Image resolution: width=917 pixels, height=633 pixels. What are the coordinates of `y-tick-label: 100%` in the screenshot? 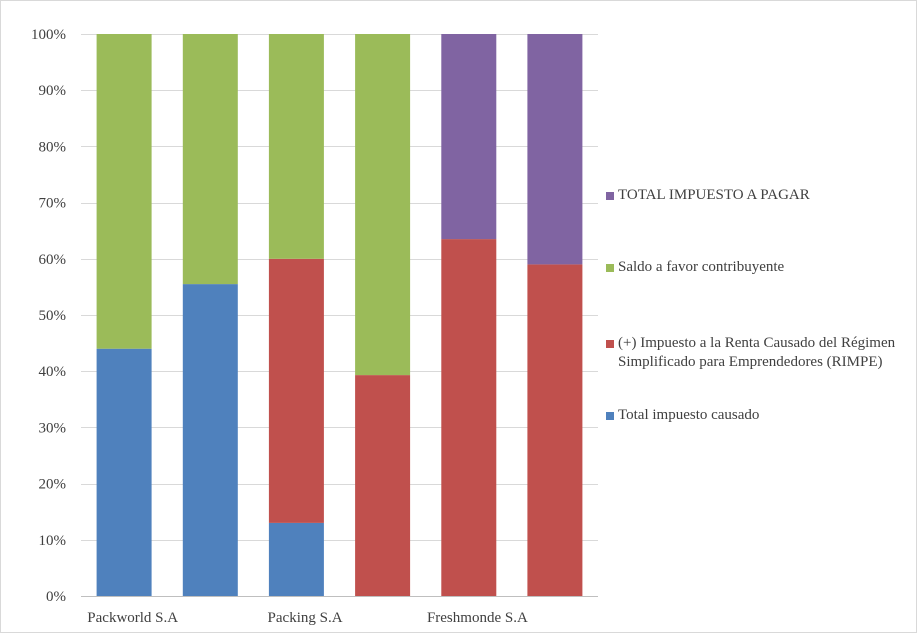 It's located at (48, 35).